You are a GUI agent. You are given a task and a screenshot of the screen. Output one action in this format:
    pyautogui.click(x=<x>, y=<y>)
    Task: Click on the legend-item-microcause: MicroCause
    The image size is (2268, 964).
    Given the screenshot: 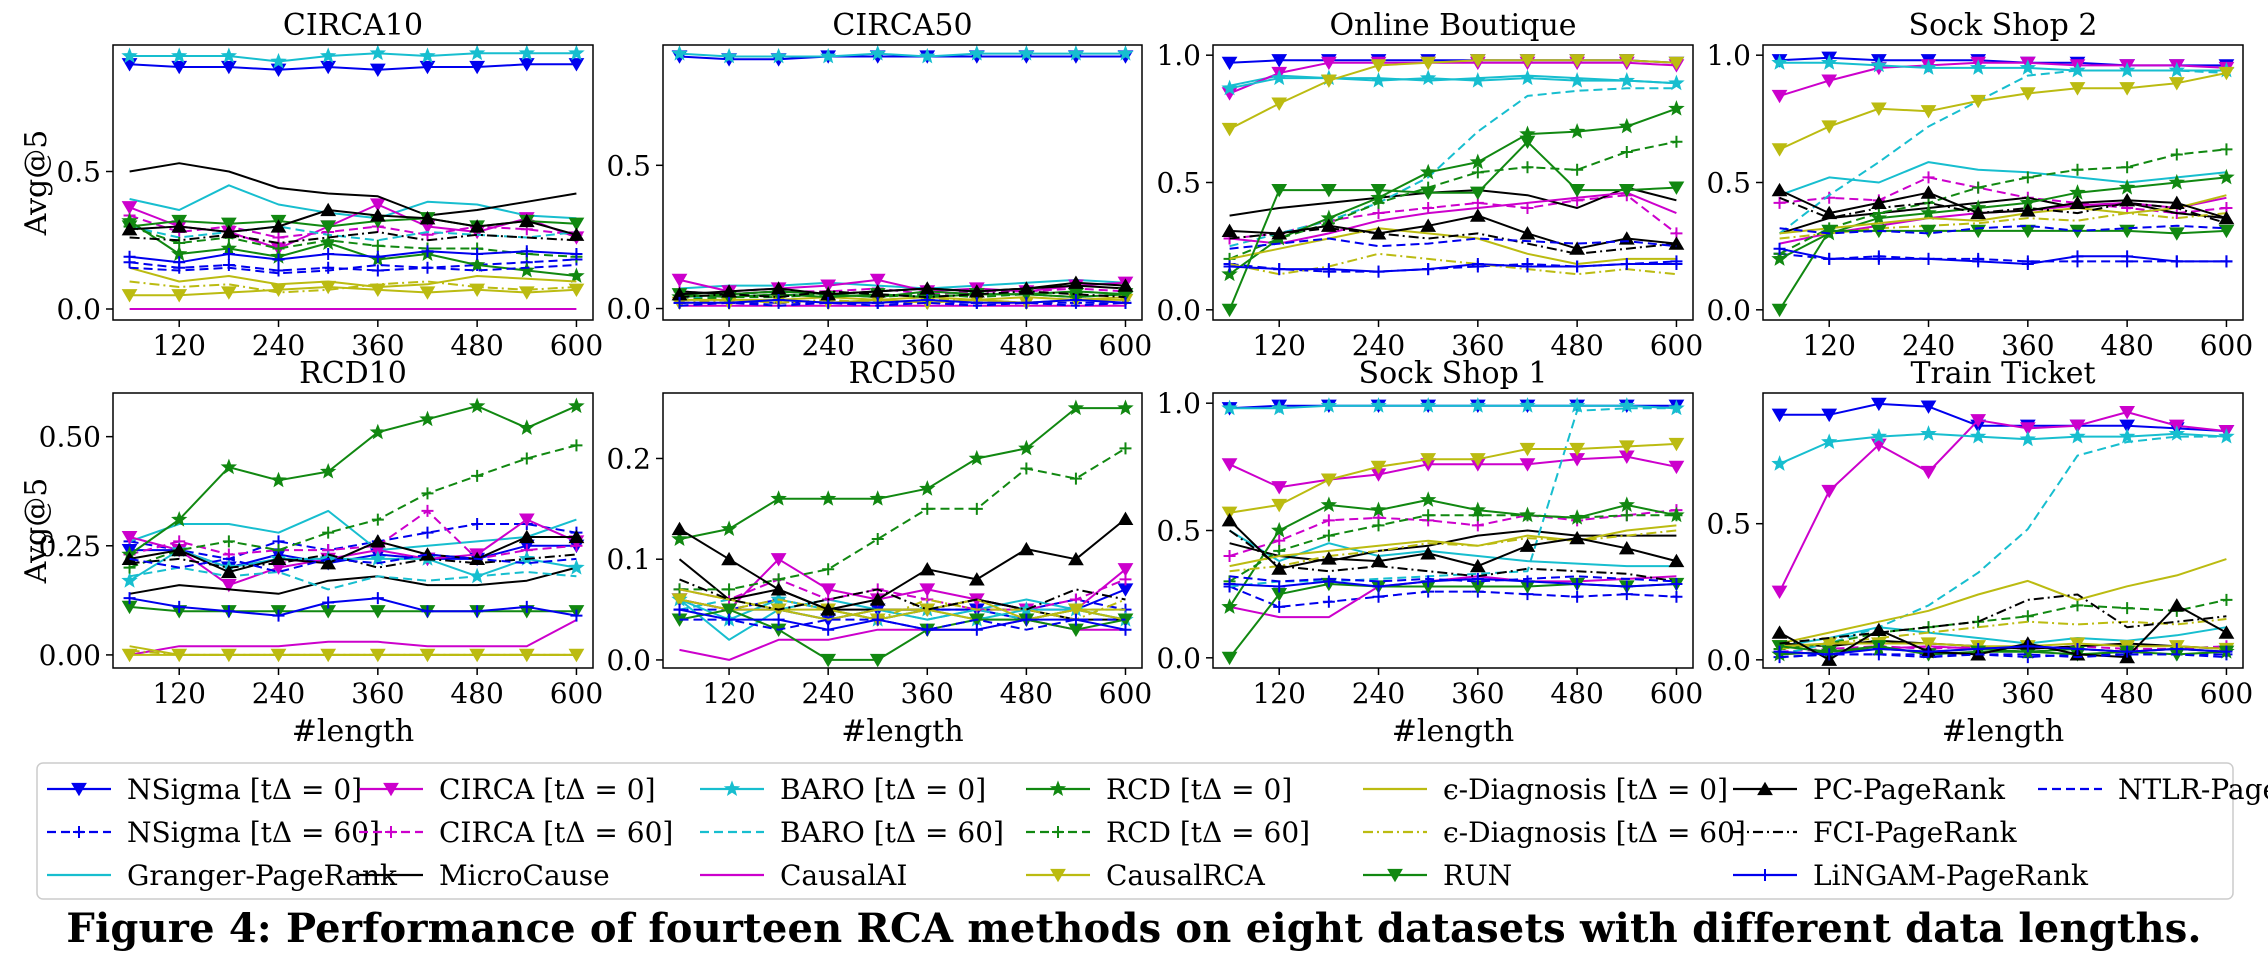 What is the action you would take?
    pyautogui.click(x=484, y=875)
    